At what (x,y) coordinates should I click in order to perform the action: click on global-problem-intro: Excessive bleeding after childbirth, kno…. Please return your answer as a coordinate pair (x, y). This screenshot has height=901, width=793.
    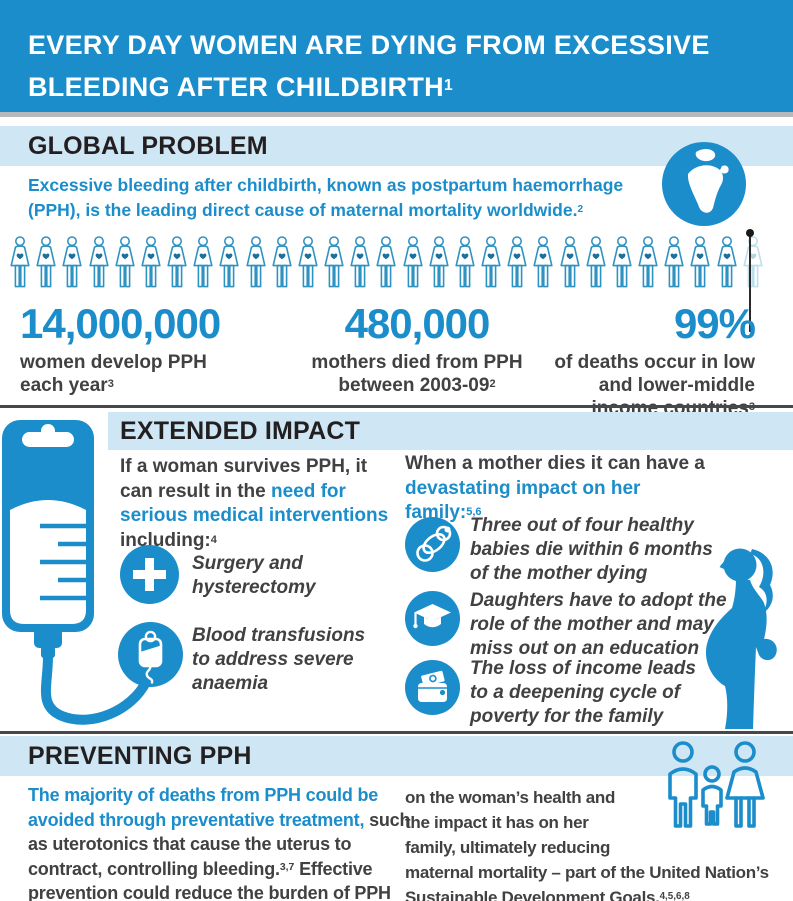
    Looking at the image, I should click on (326, 197).